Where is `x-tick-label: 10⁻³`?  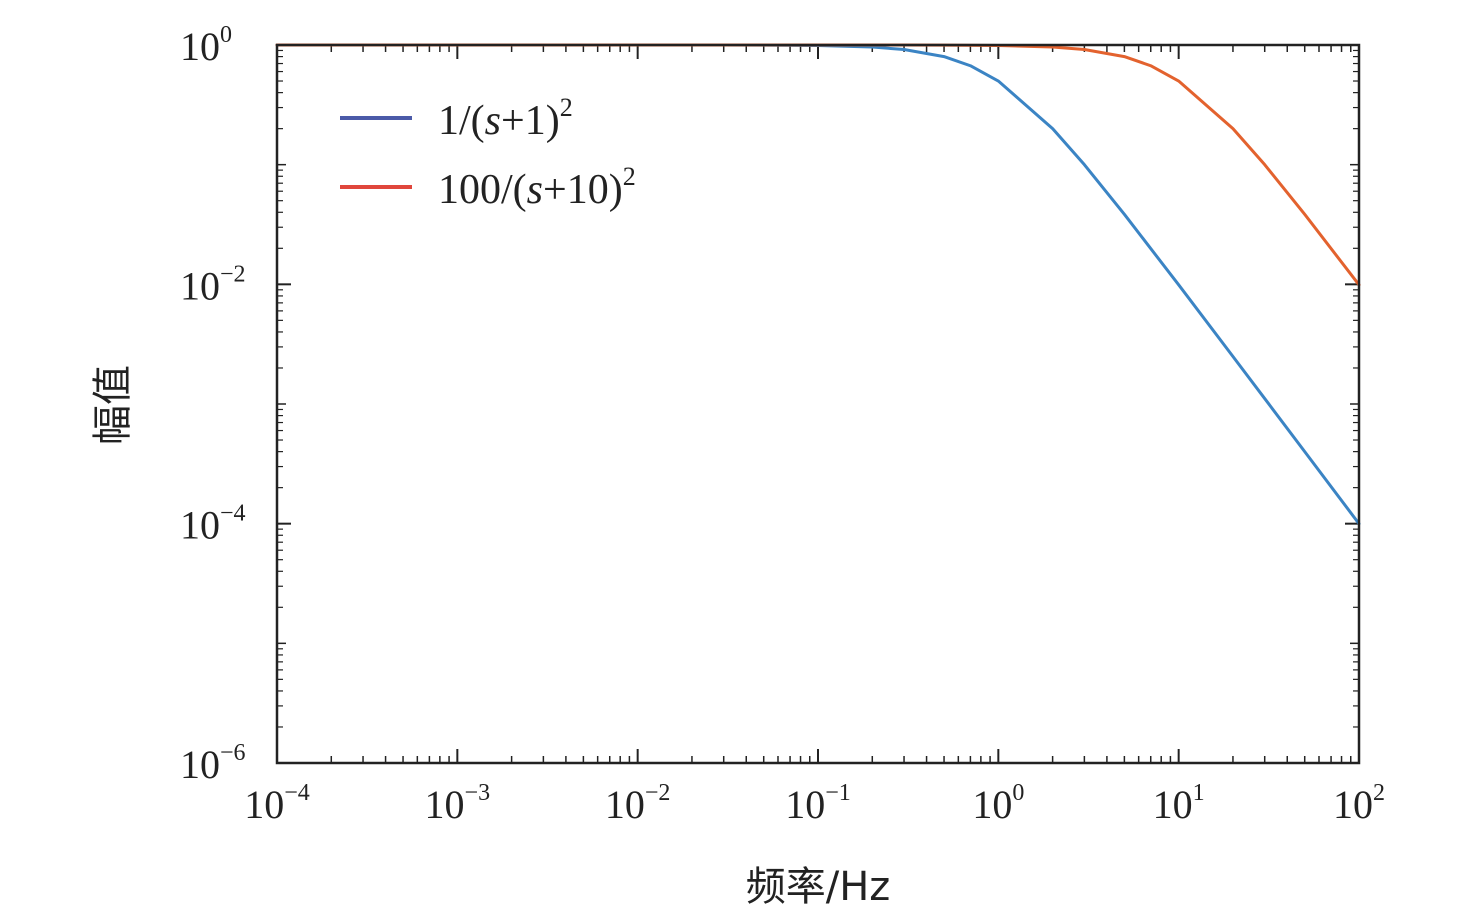 x-tick-label: 10⁻³ is located at coordinates (458, 803).